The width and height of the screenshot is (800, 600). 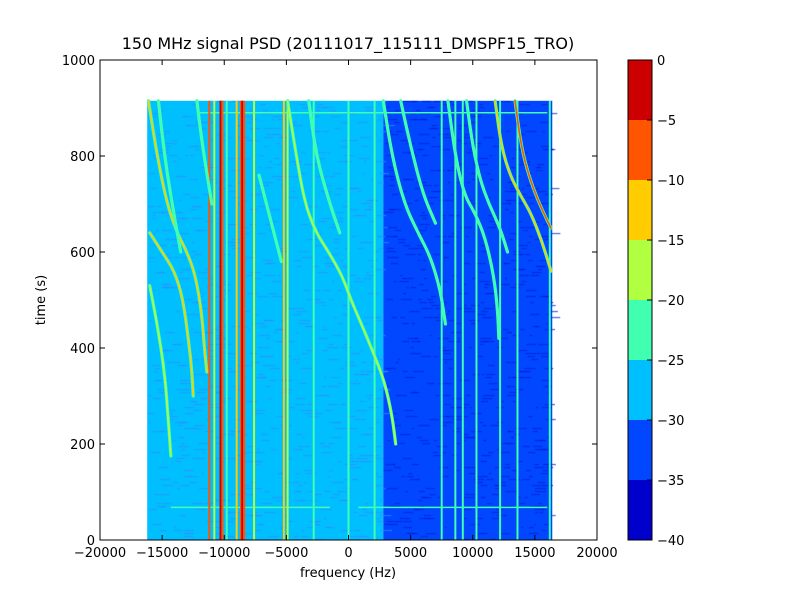 What do you see at coordinates (348, 553) in the screenshot?
I see `x-tick-label-4: 0` at bounding box center [348, 553].